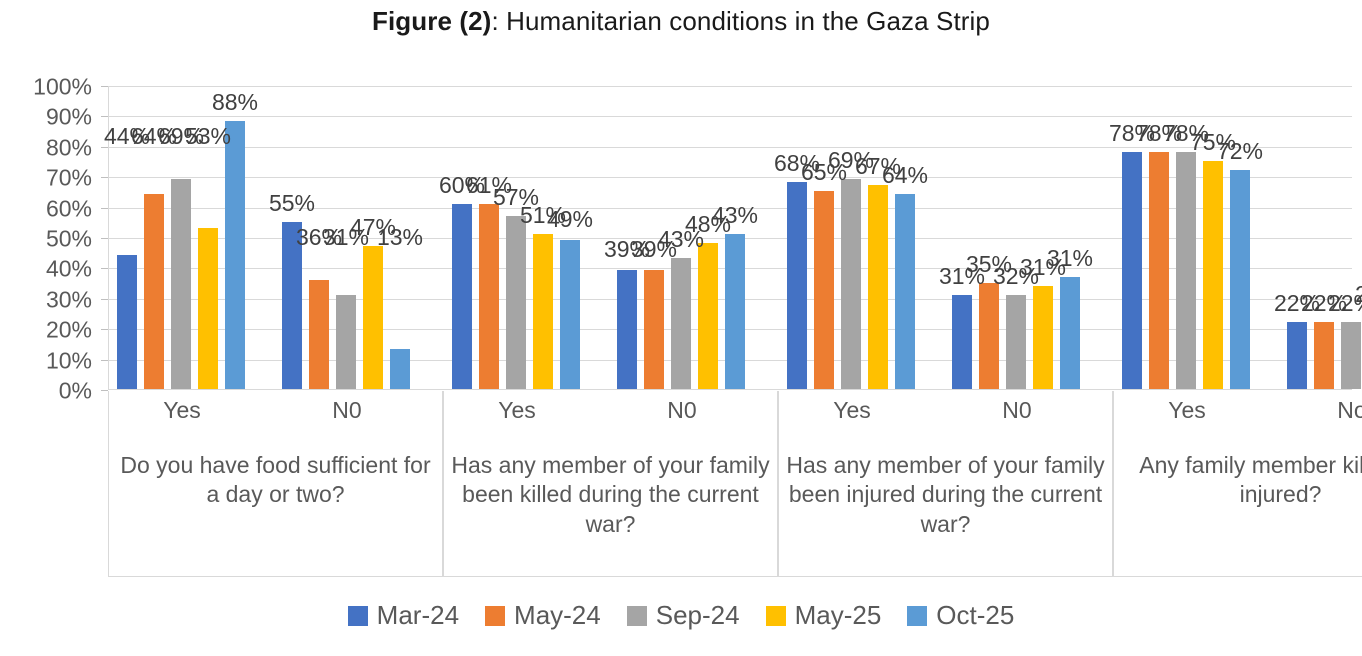  I want to click on bar-data-label: 68%, so click(797, 163).